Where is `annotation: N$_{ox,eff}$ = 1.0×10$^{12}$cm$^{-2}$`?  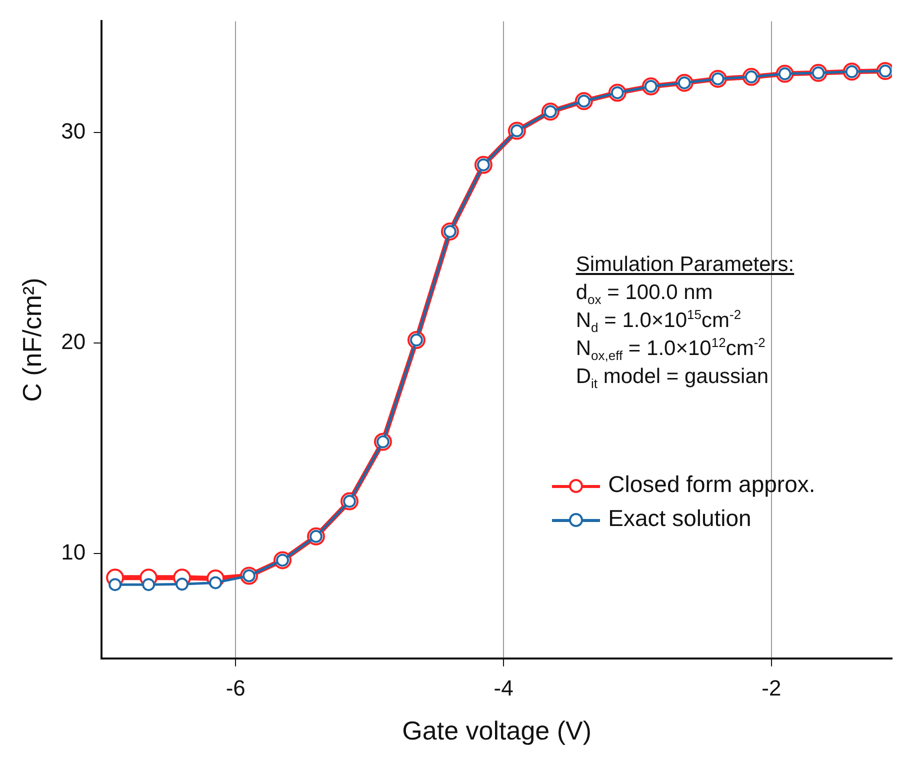 annotation: N$_{ox,eff}$ = 1.0×10$^{12}$cm$^{-2}$ is located at coordinates (671, 348).